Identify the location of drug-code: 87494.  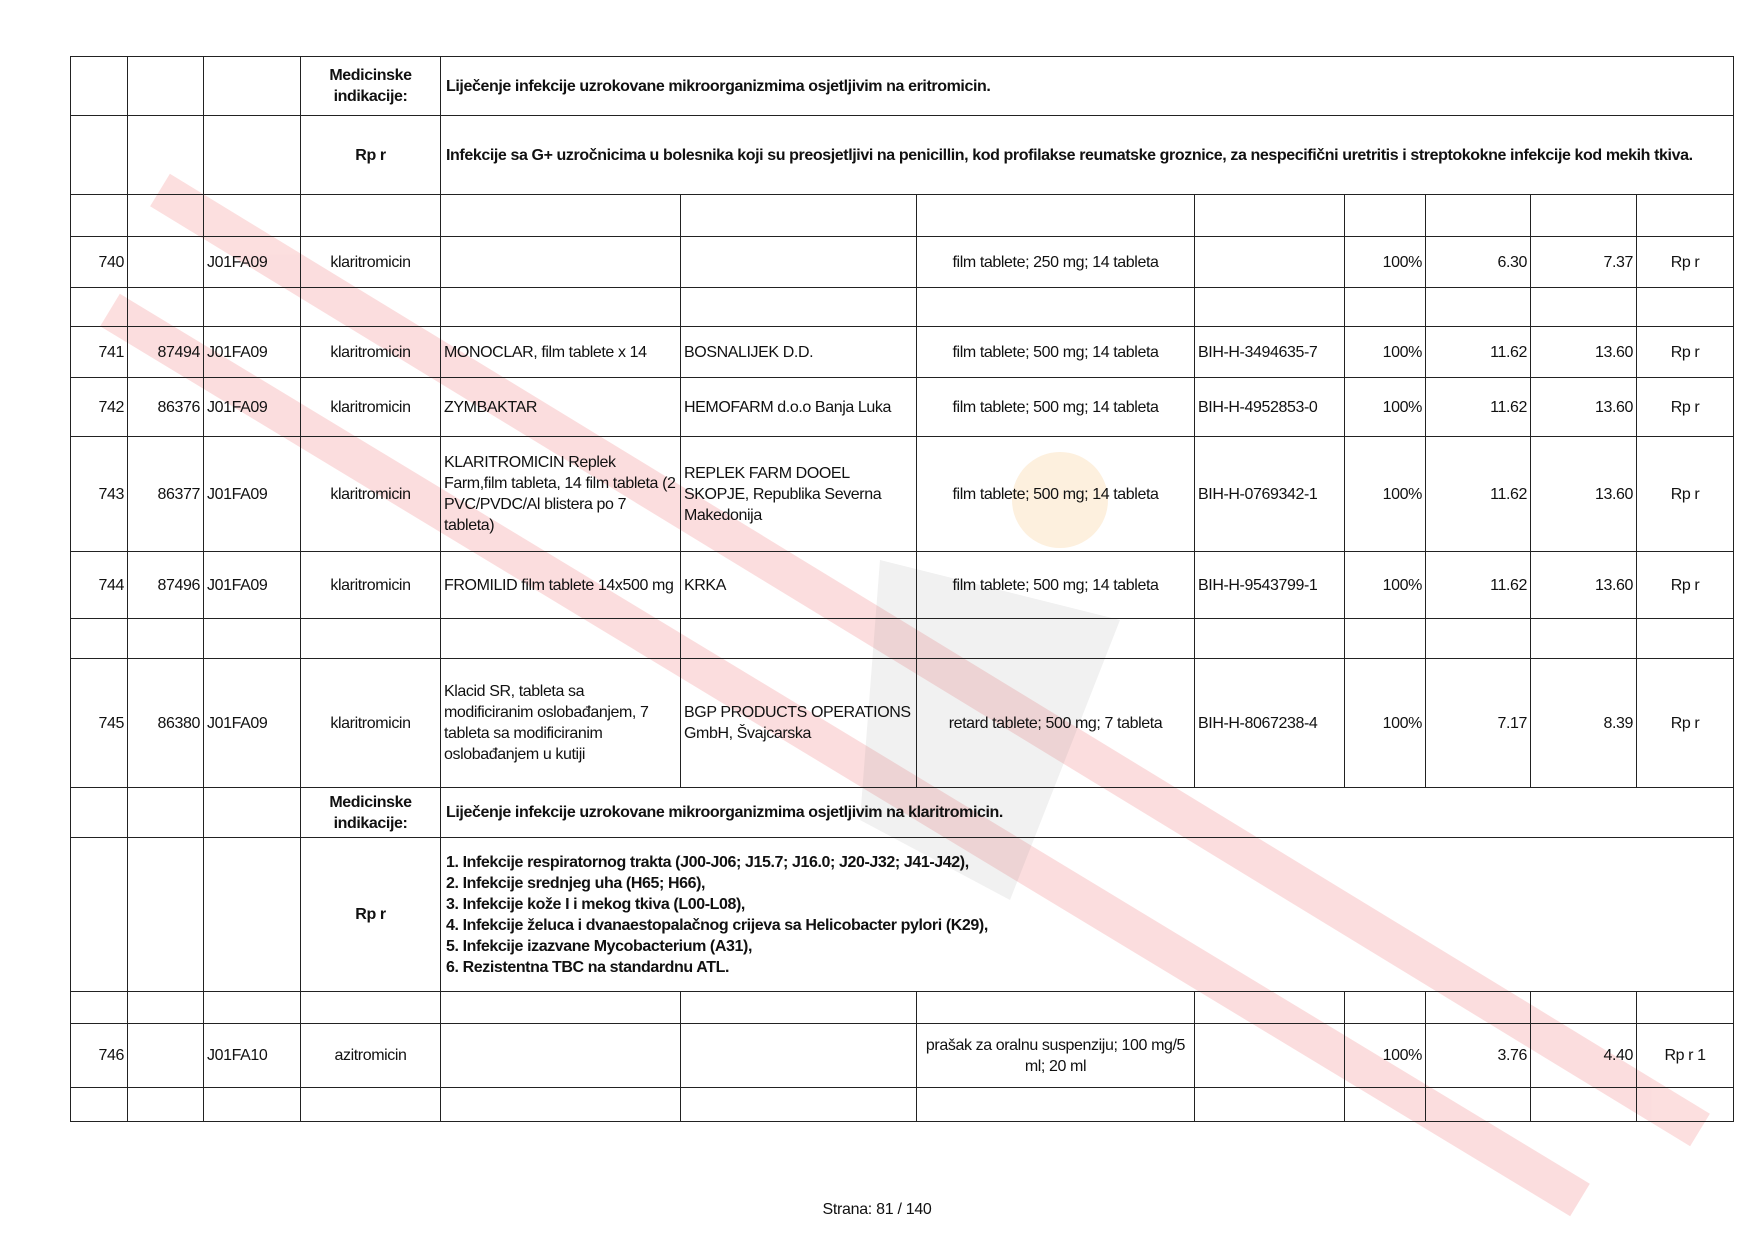
(165, 352).